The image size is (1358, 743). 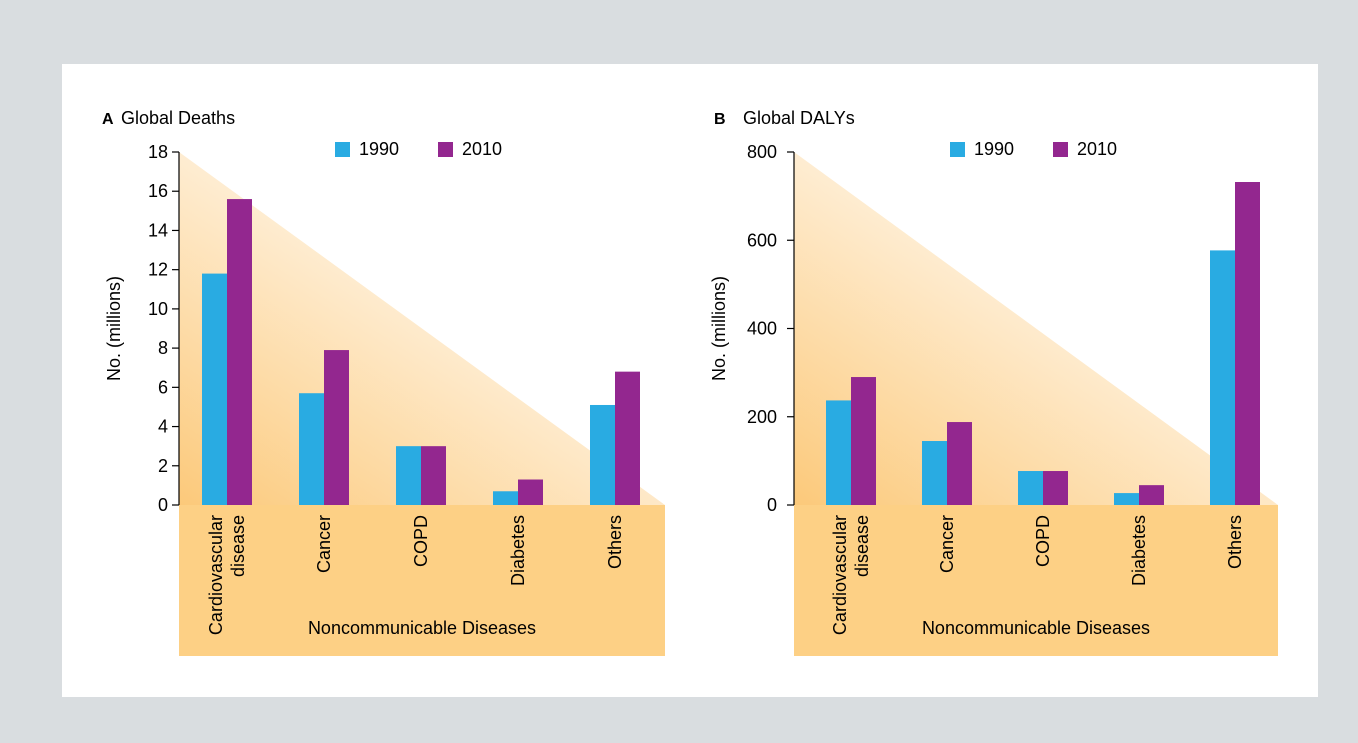 What do you see at coordinates (158, 309) in the screenshot?
I see `y-tick-label: 10` at bounding box center [158, 309].